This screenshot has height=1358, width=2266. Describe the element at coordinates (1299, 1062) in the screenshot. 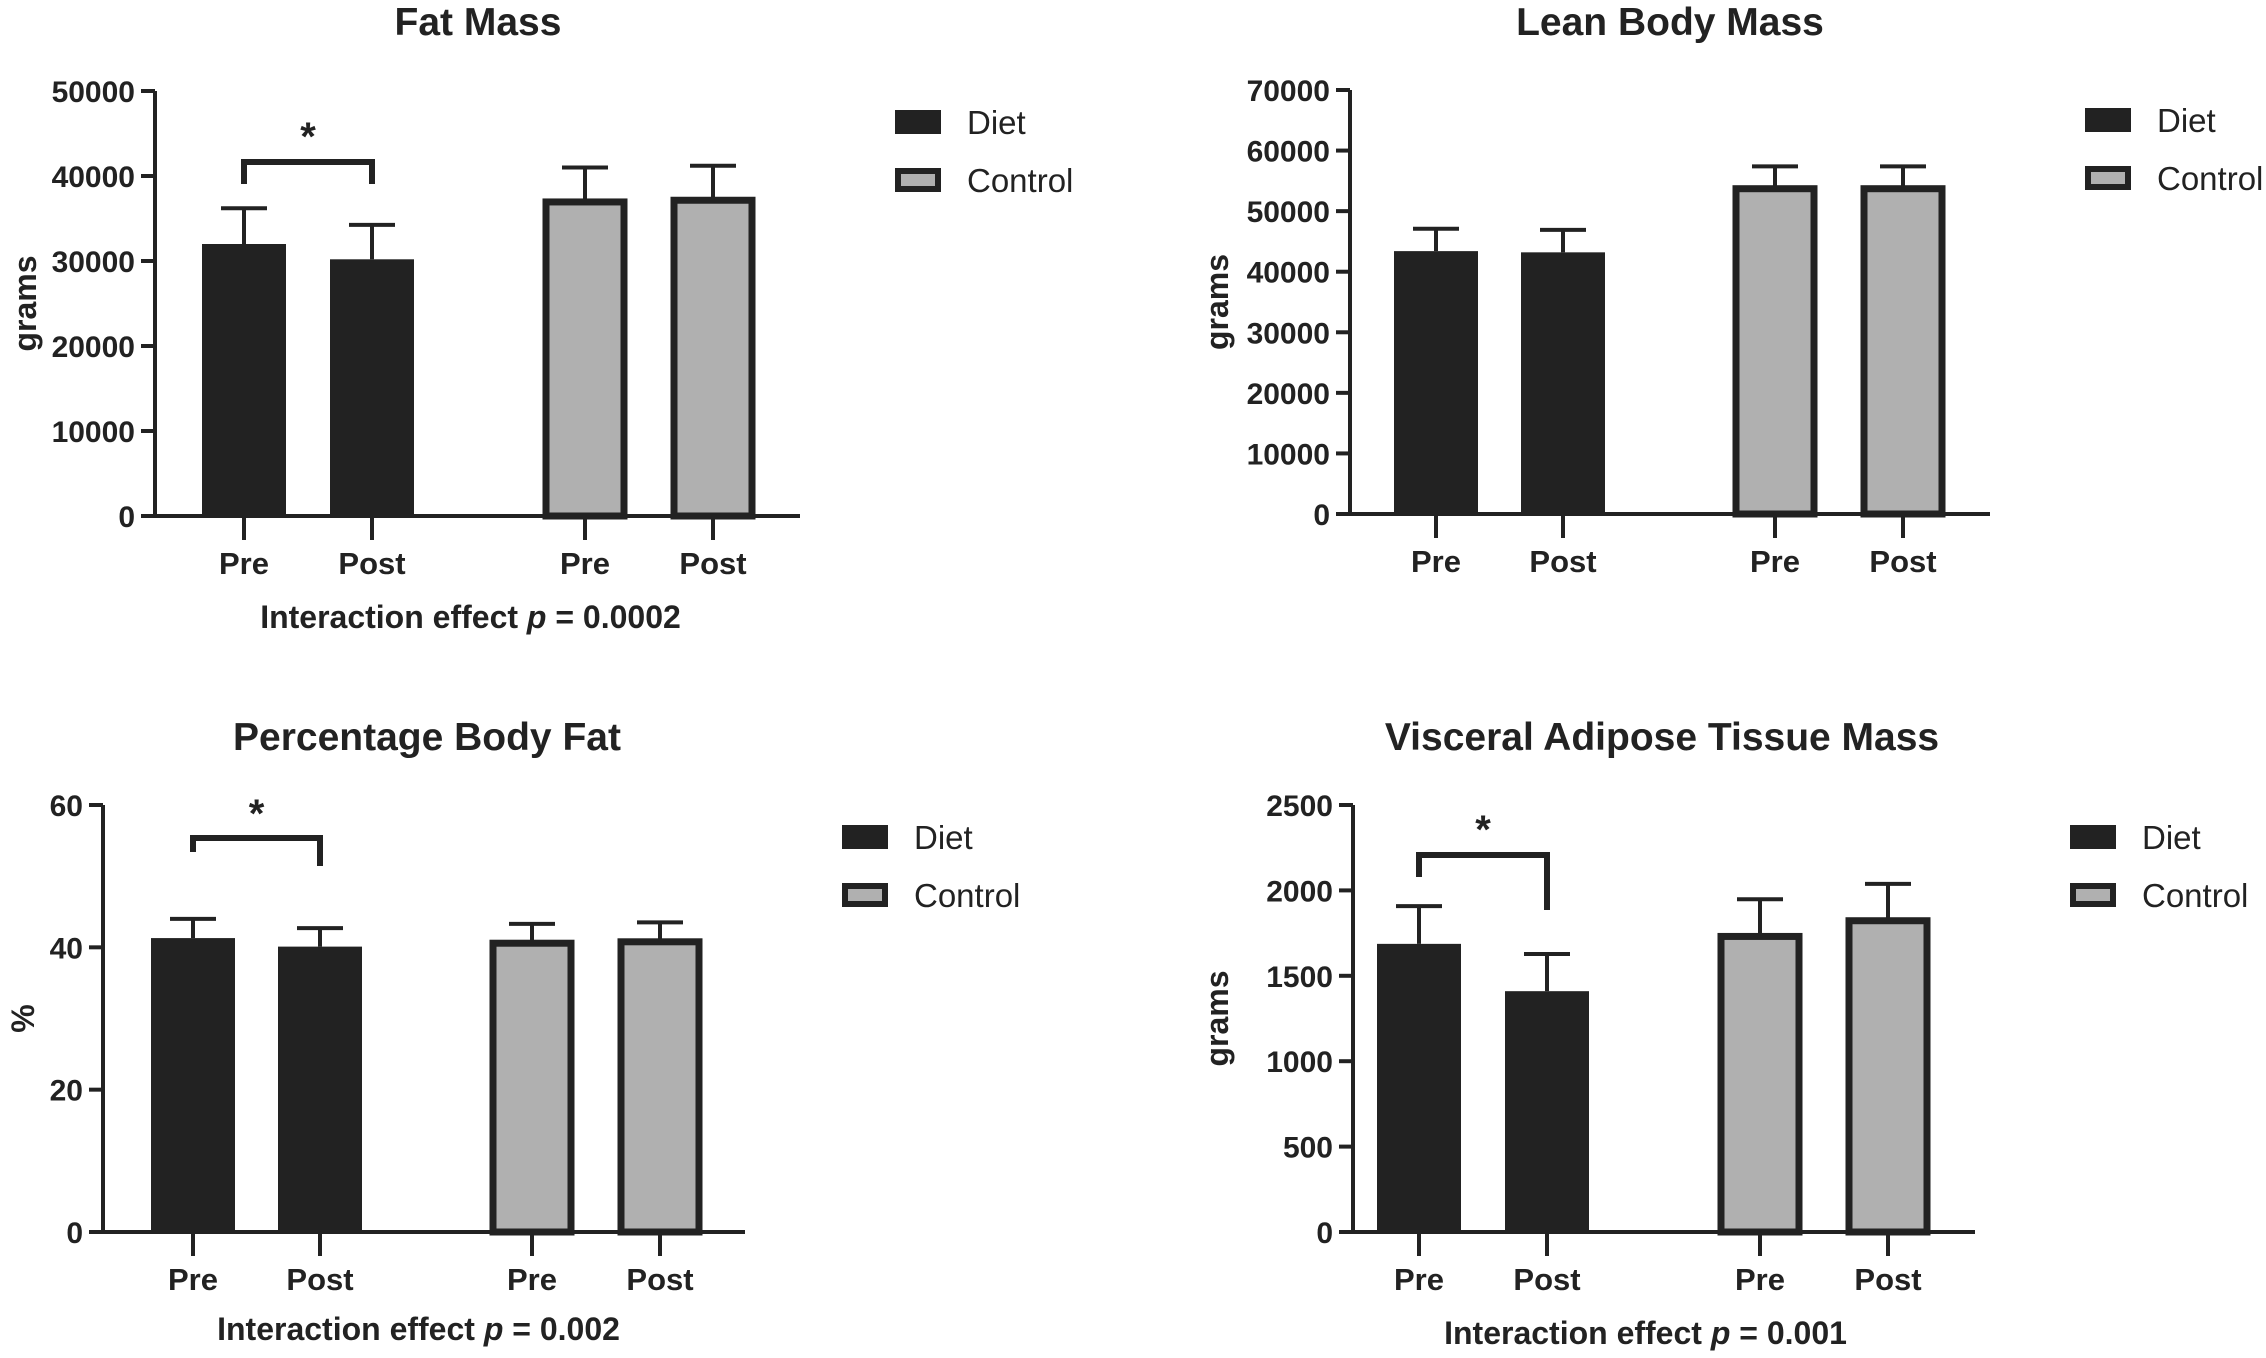

I see `y-tick-label: 1000` at that location.